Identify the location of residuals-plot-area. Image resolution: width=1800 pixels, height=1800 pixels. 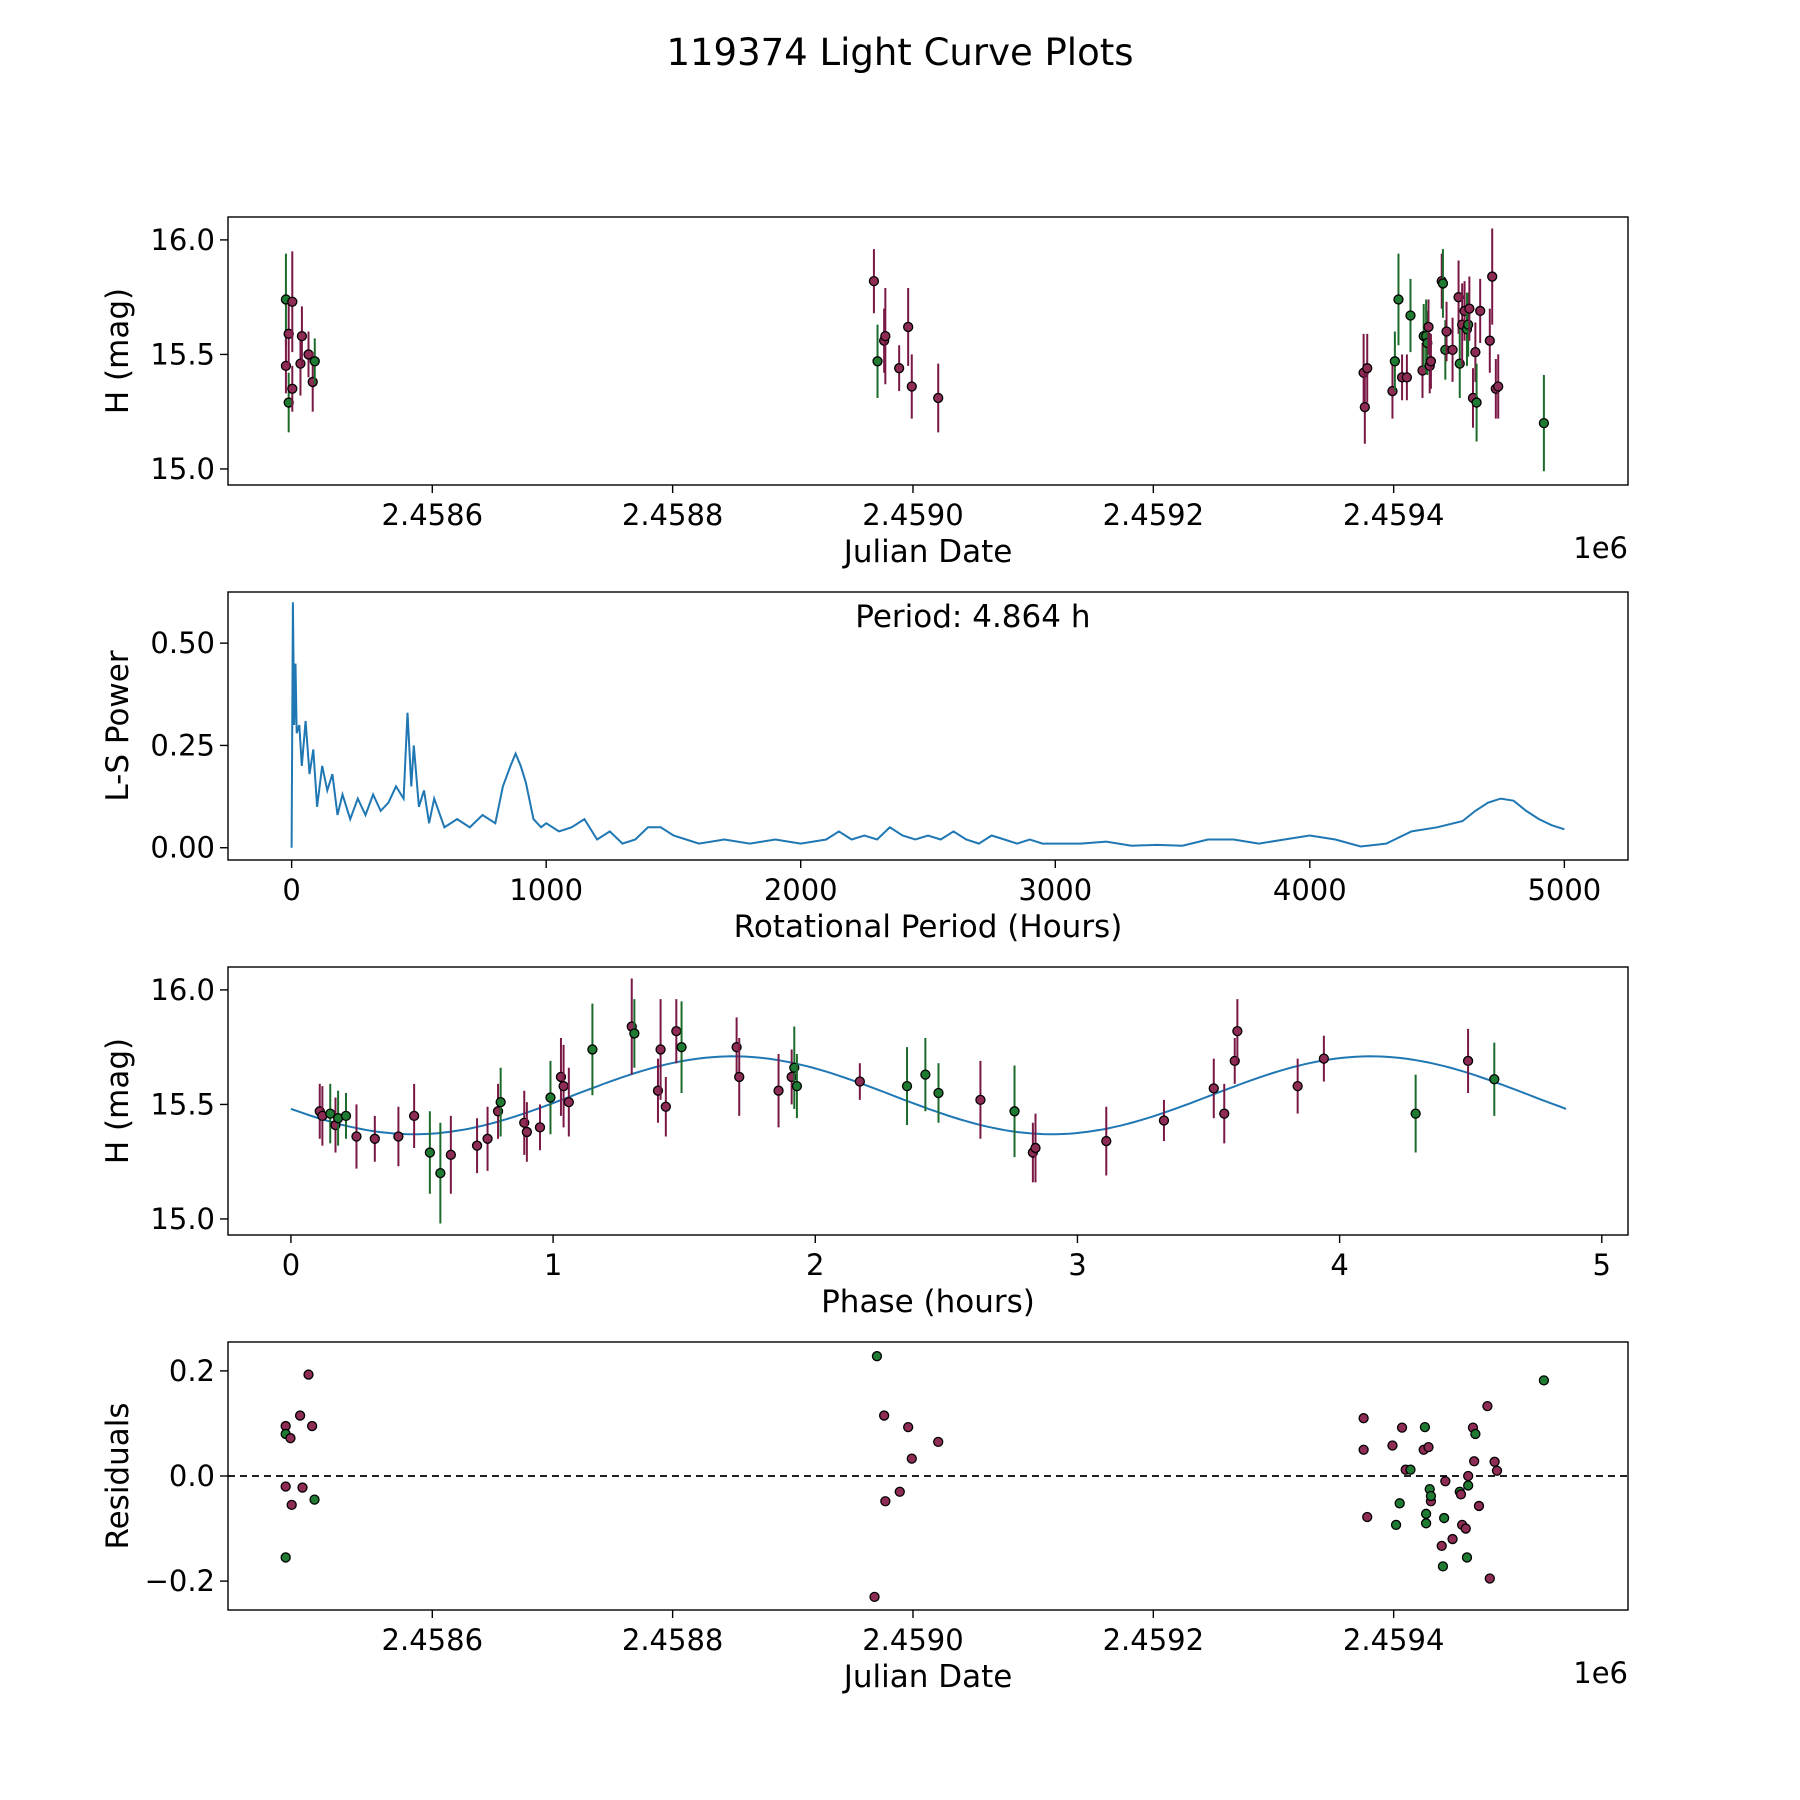
(928, 1477).